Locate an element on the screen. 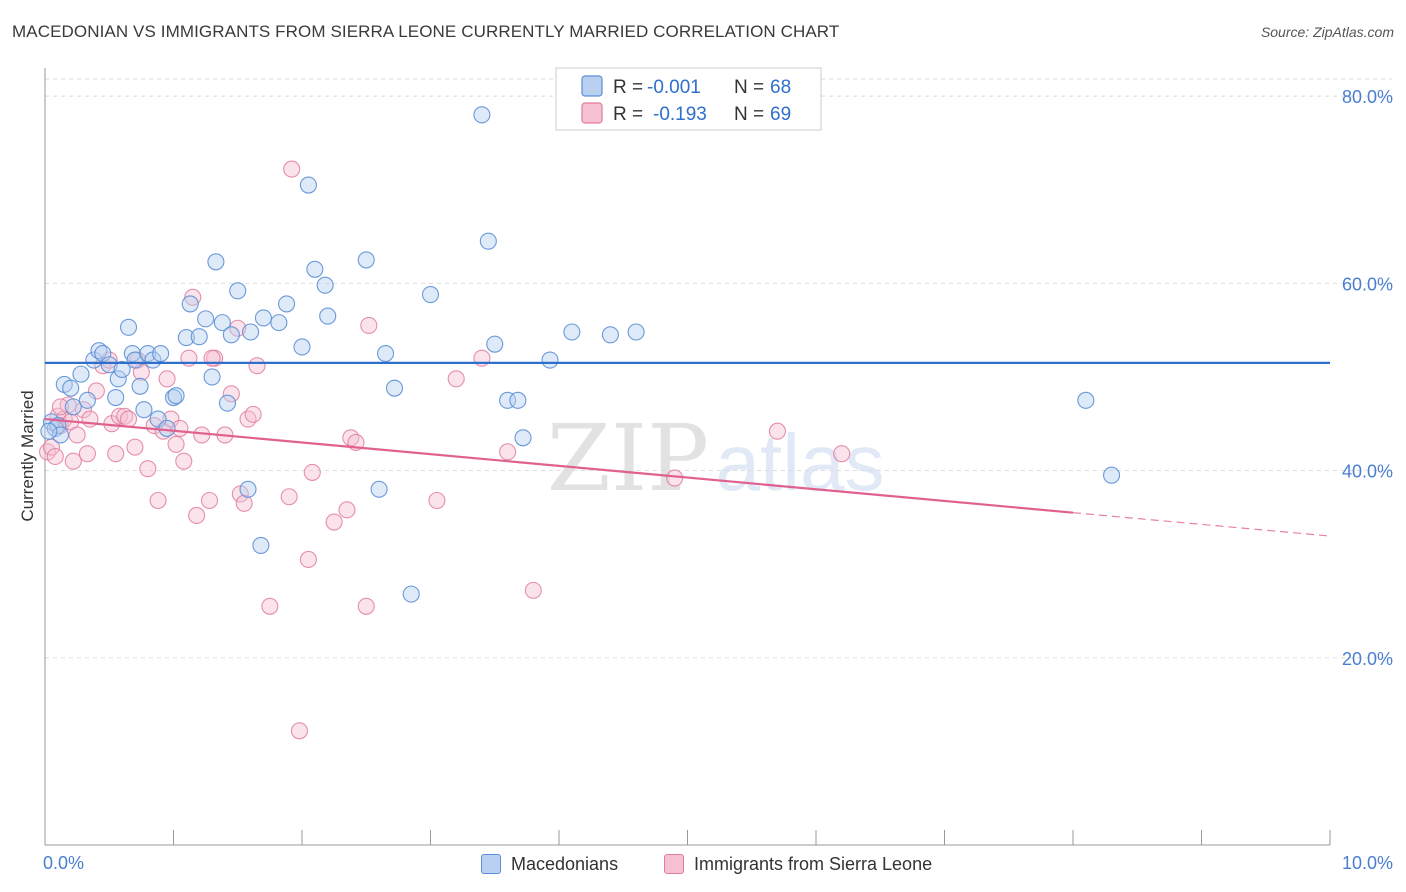 The image size is (1406, 892). legend-item-sierra-leone: Immigrants from Sierra Leone is located at coordinates (798, 864).